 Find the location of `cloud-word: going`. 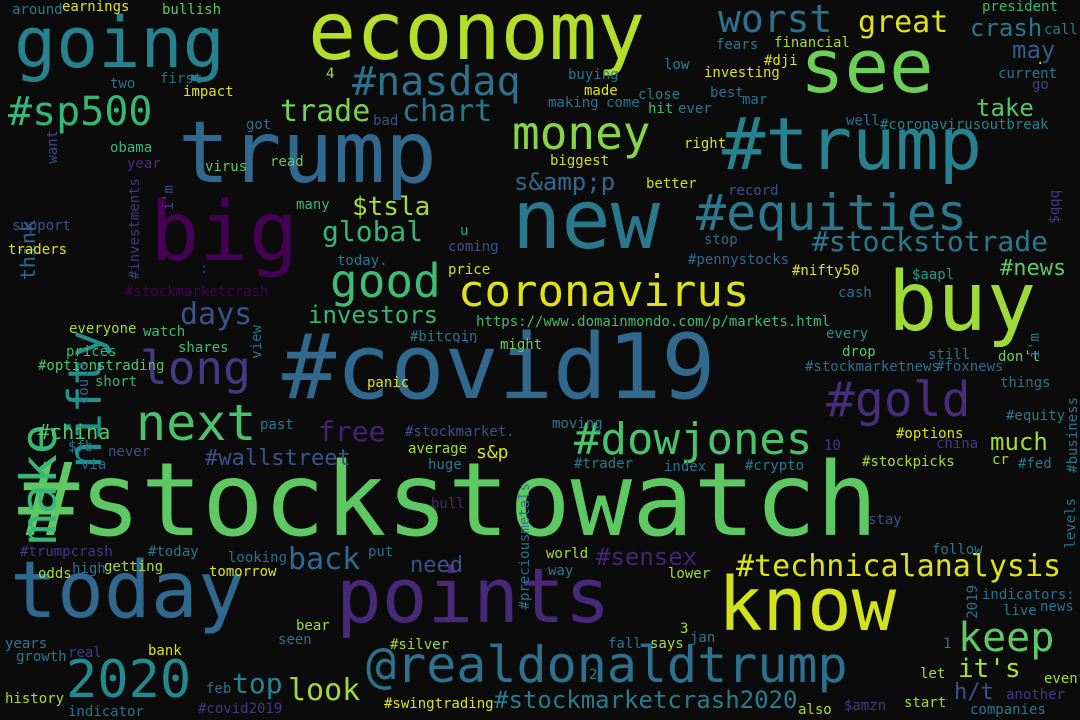

cloud-word: going is located at coordinates (119, 43).